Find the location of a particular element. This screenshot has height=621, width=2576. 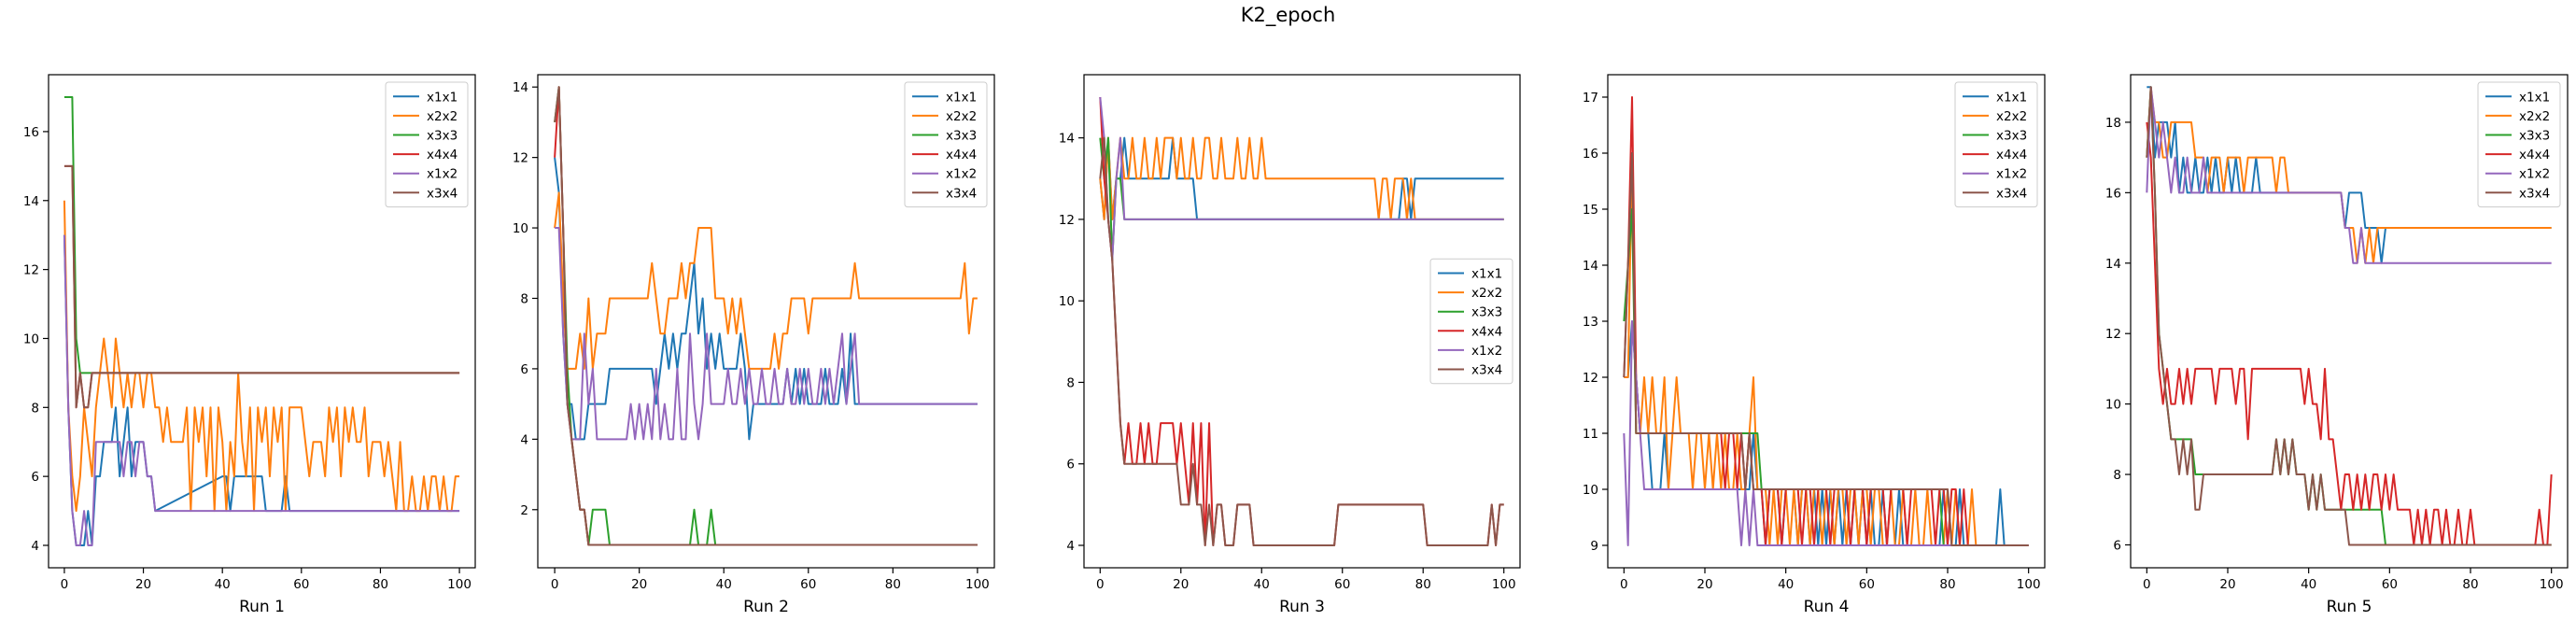

y-tick-label: 11 is located at coordinates (1590, 435).